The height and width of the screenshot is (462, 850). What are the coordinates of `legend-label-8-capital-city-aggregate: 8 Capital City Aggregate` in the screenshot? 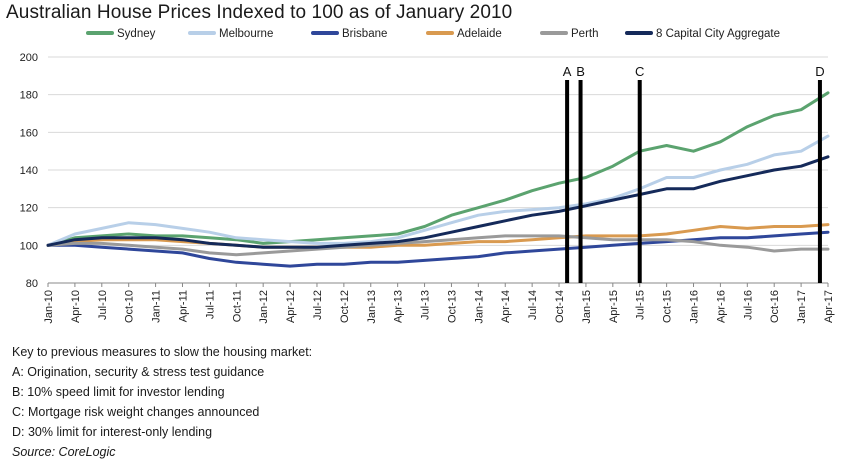 It's located at (718, 34).